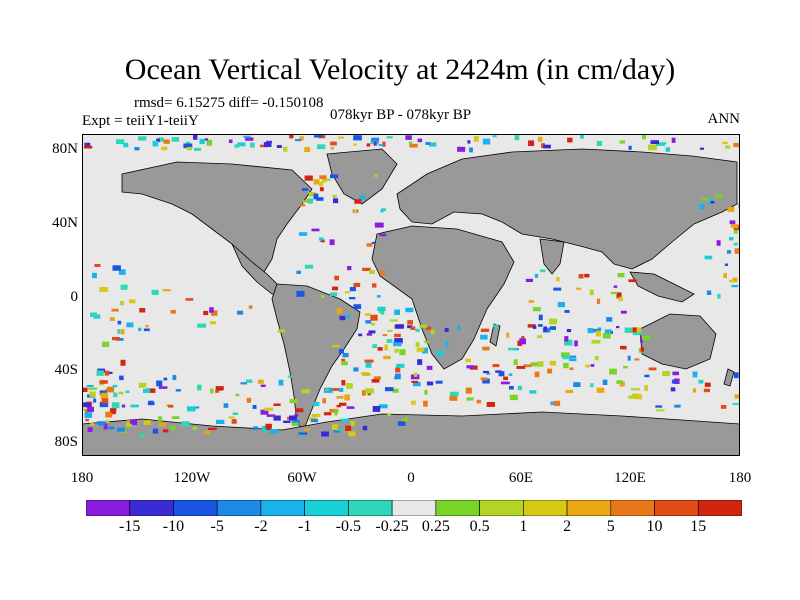  I want to click on new-zealand, so click(729, 377).